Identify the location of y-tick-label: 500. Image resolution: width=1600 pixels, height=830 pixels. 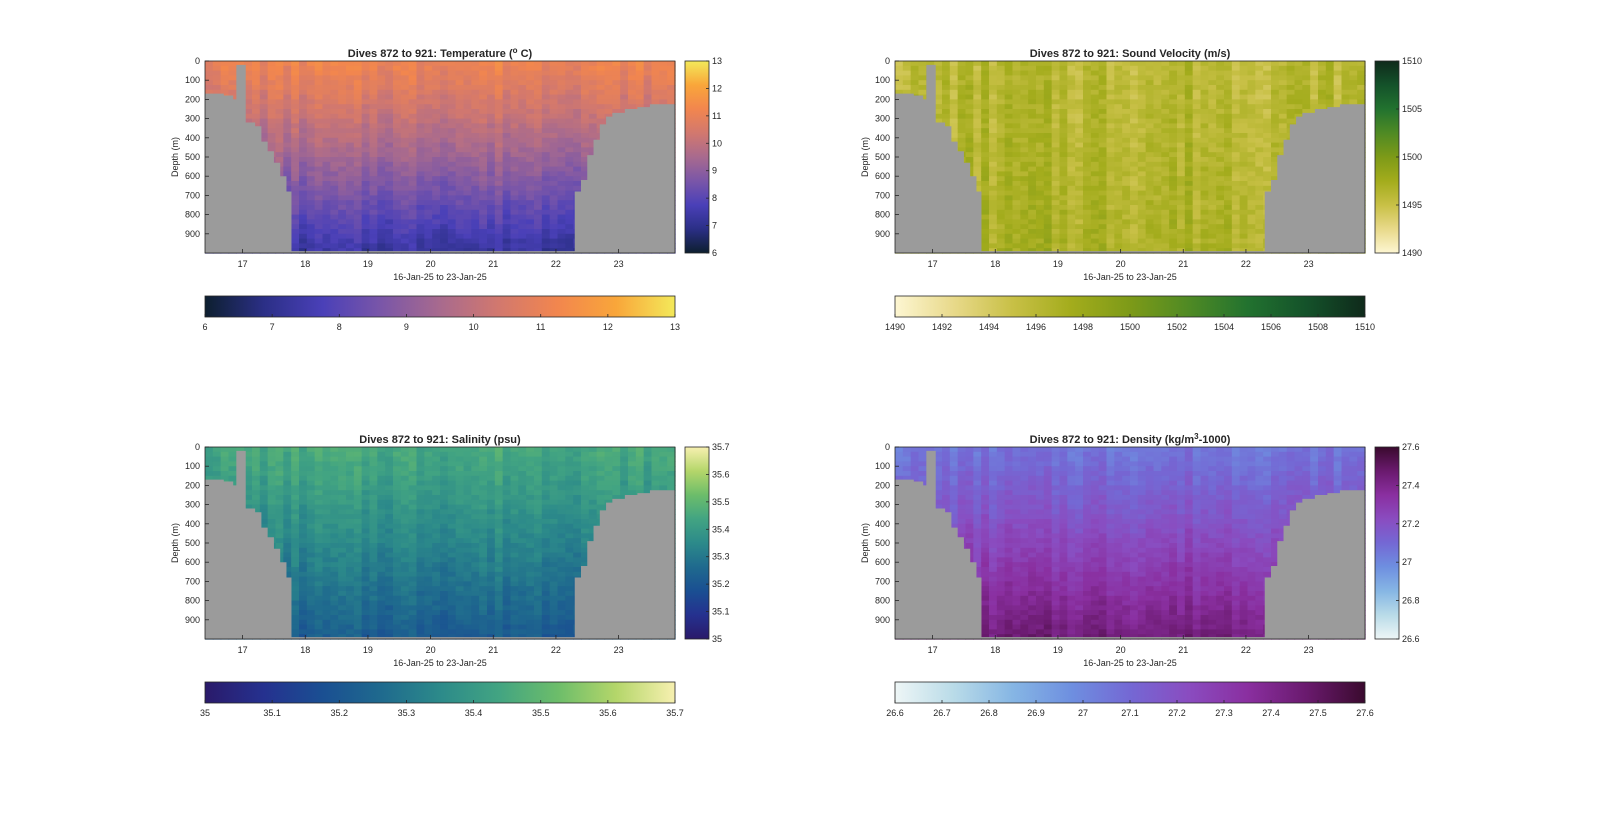
(192, 157).